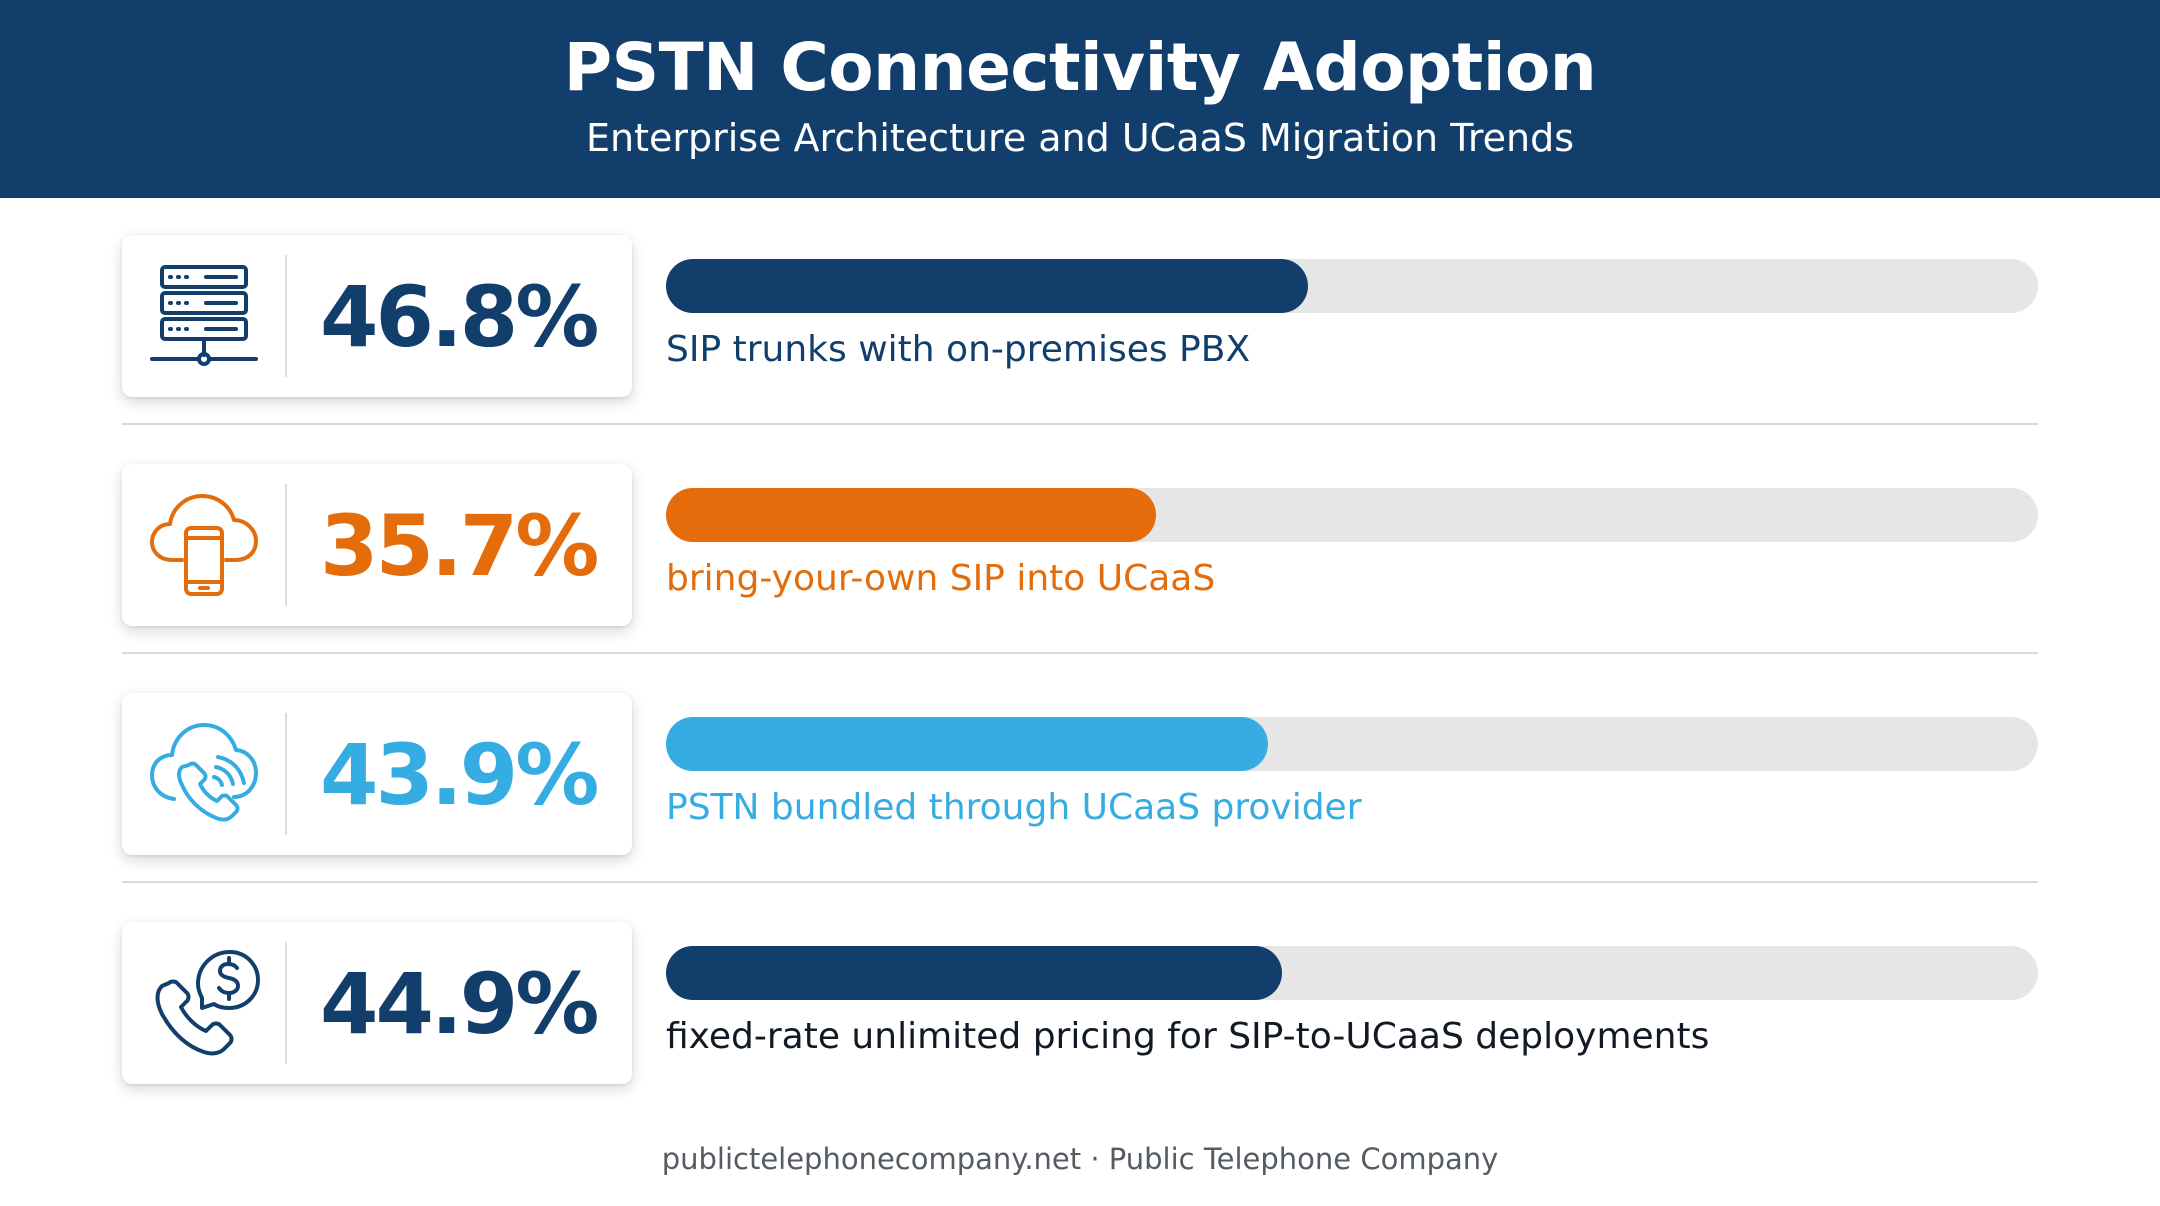 The height and width of the screenshot is (1206, 2160). Describe the element at coordinates (204, 1002) in the screenshot. I see `phone-dollar-icon` at that location.